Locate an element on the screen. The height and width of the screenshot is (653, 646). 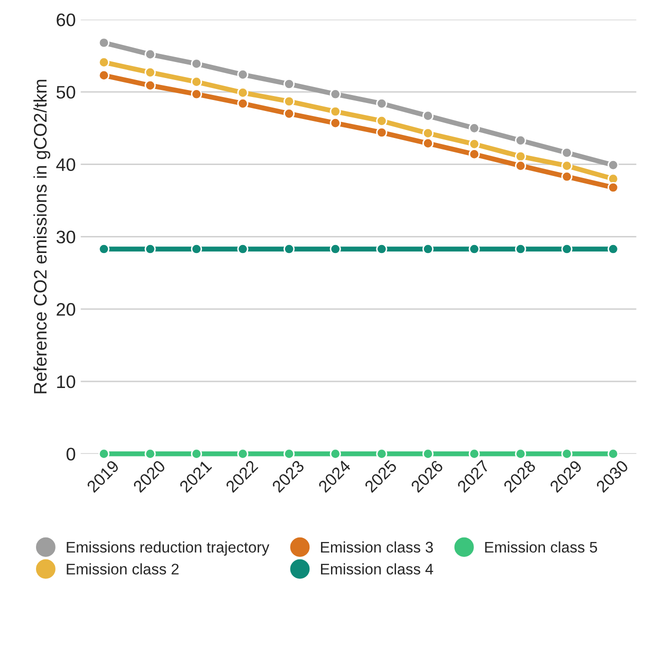
y-tick-label: 40 is located at coordinates (66, 165).